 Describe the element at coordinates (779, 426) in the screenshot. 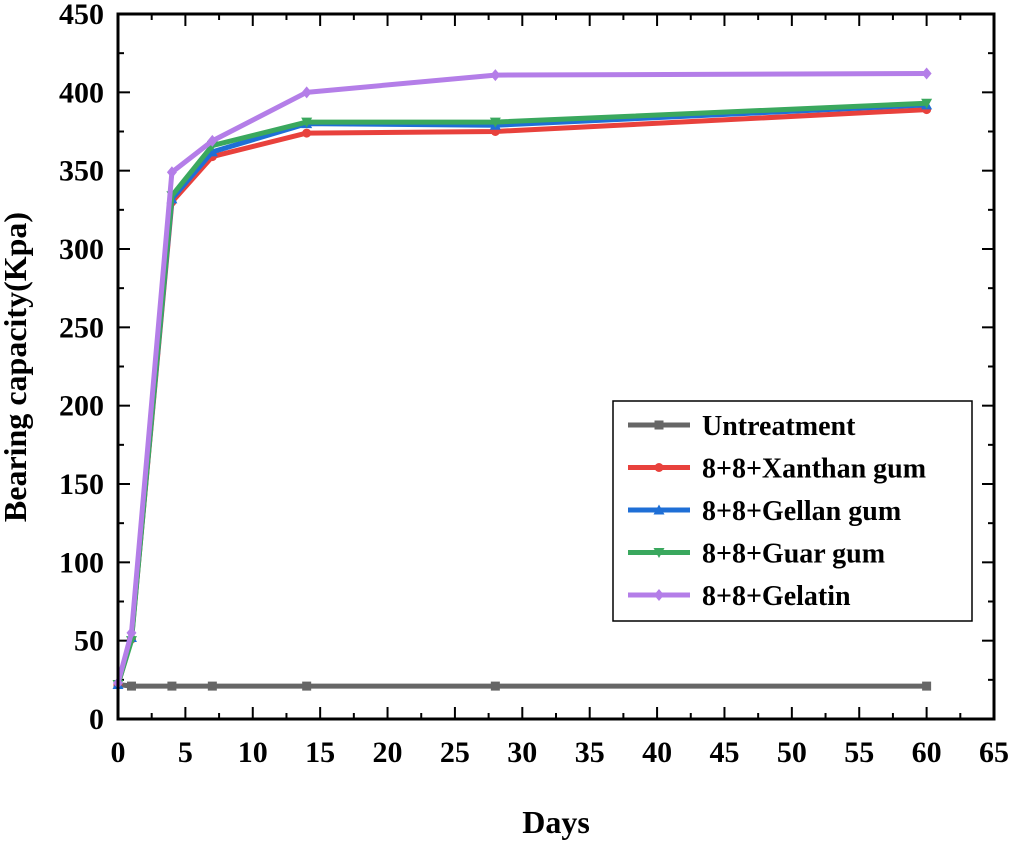

I see `legend-label: Untreatment` at that location.